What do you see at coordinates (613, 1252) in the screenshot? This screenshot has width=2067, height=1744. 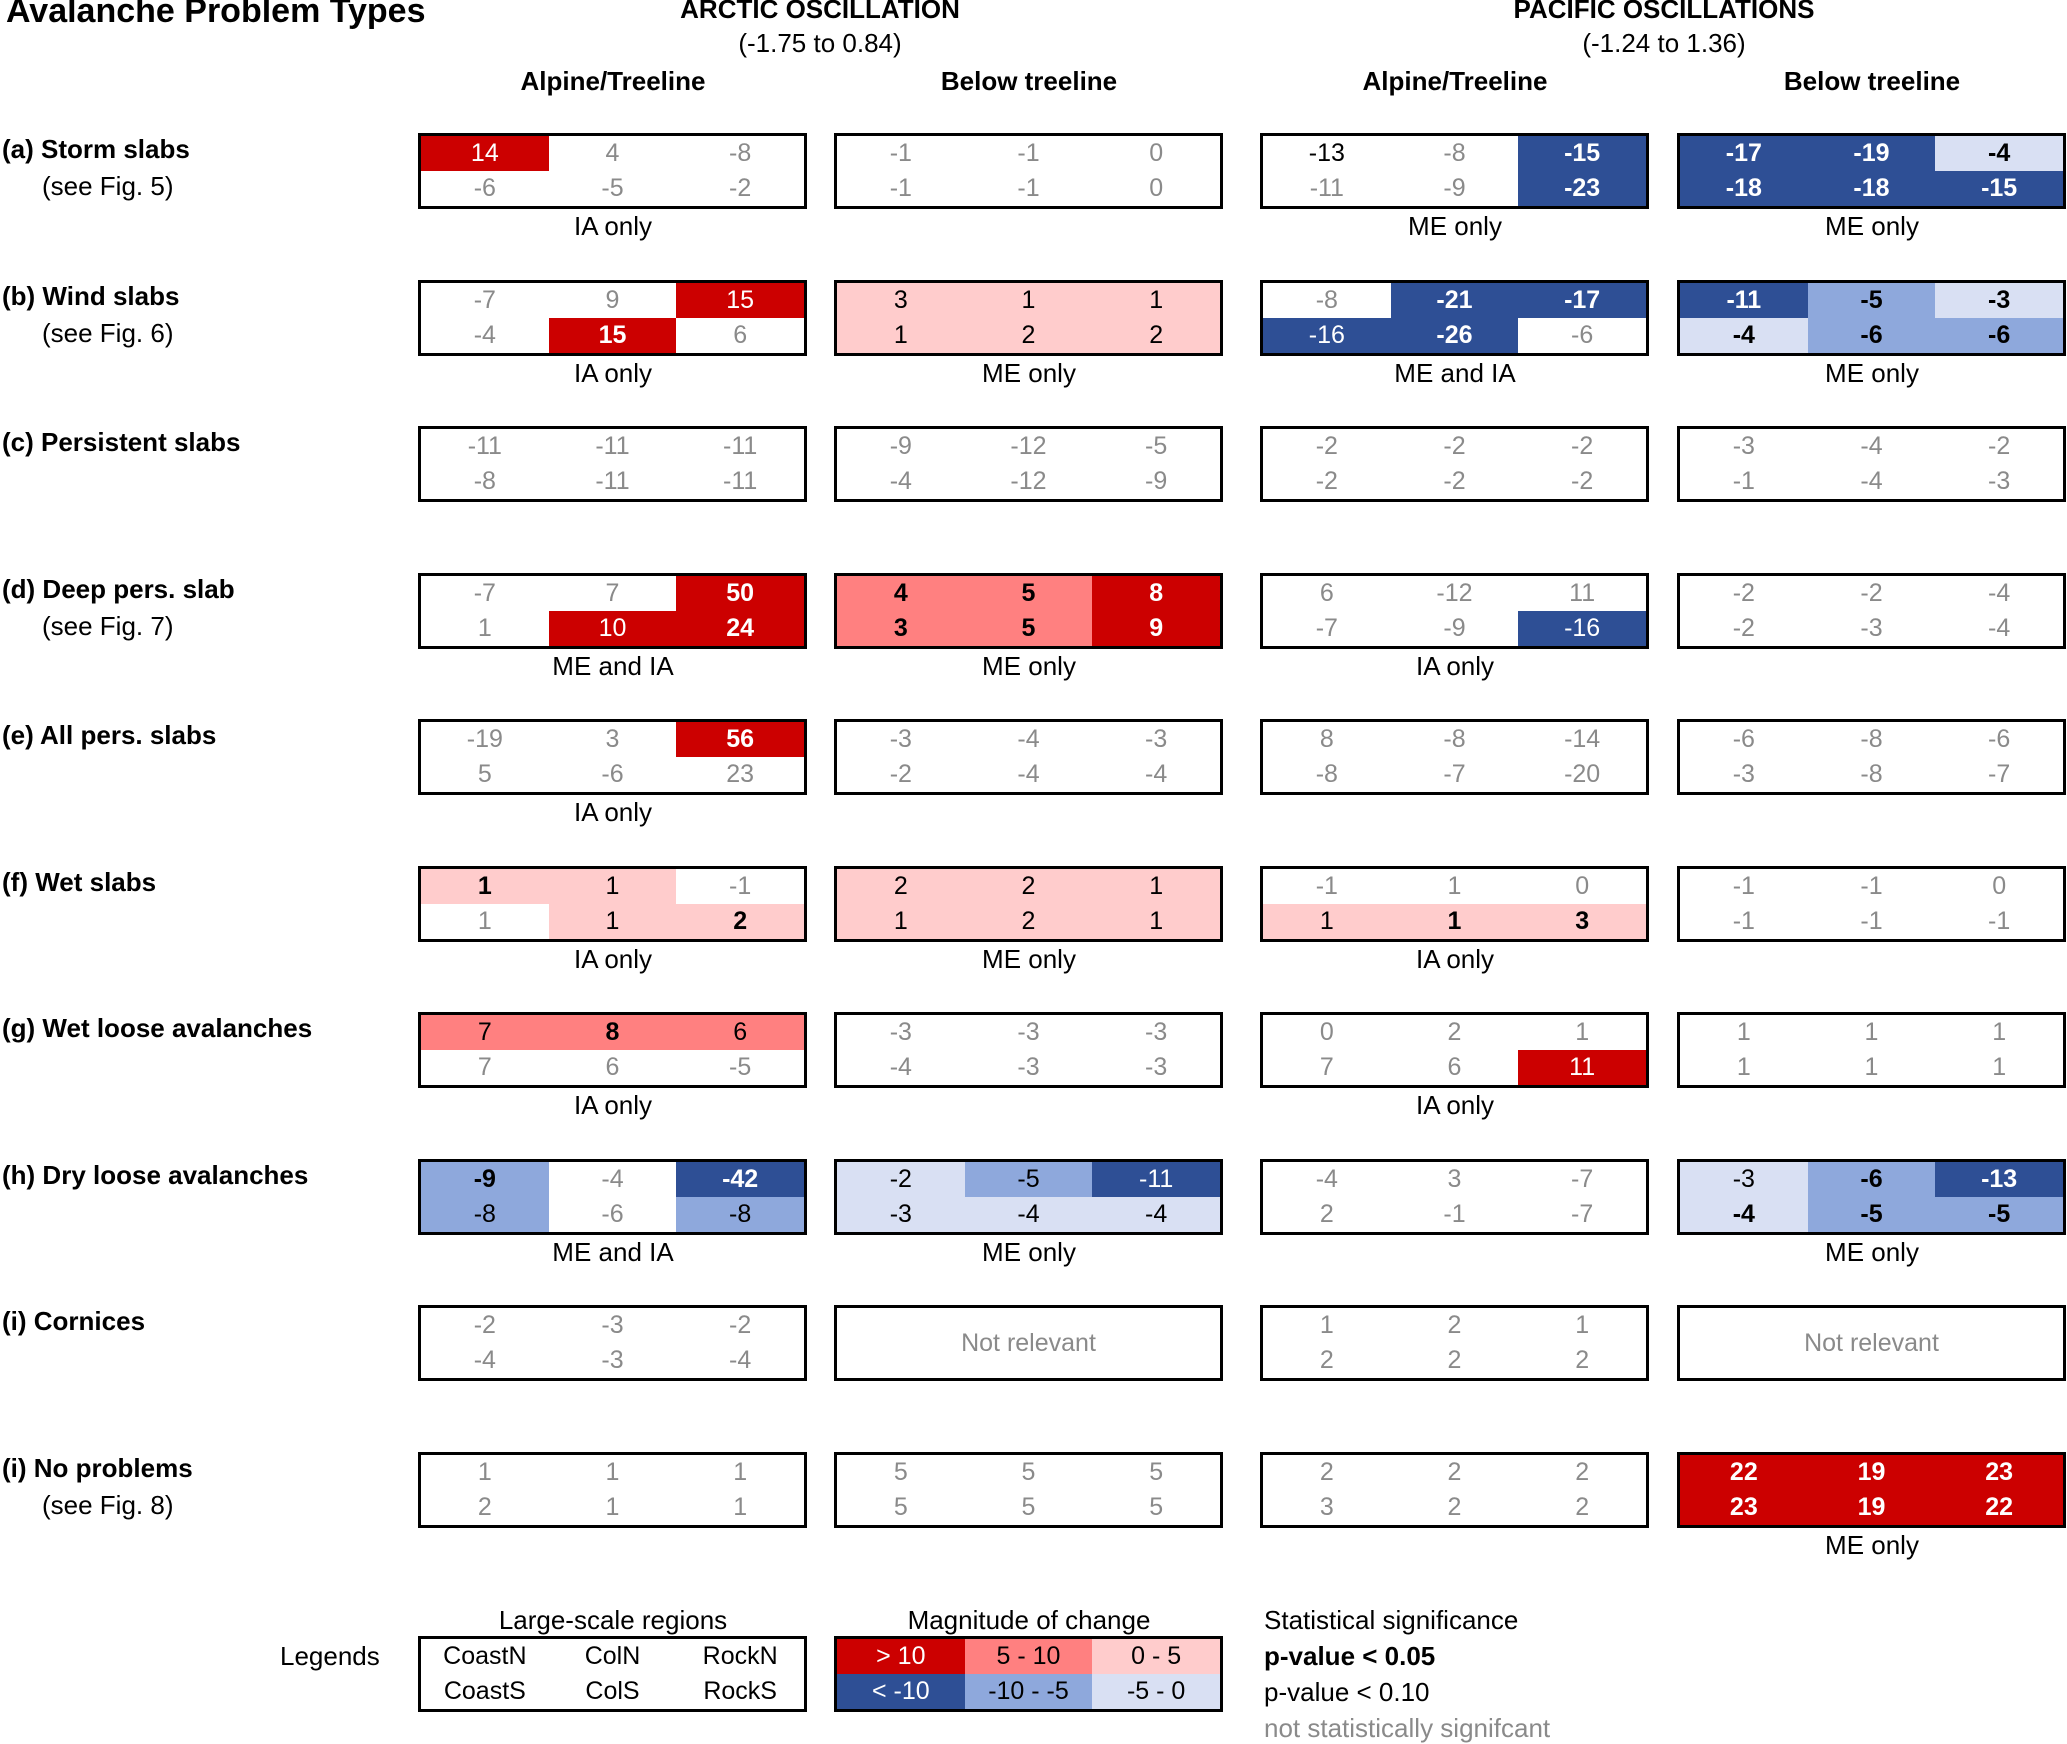 I see `model-note: ME and IA` at bounding box center [613, 1252].